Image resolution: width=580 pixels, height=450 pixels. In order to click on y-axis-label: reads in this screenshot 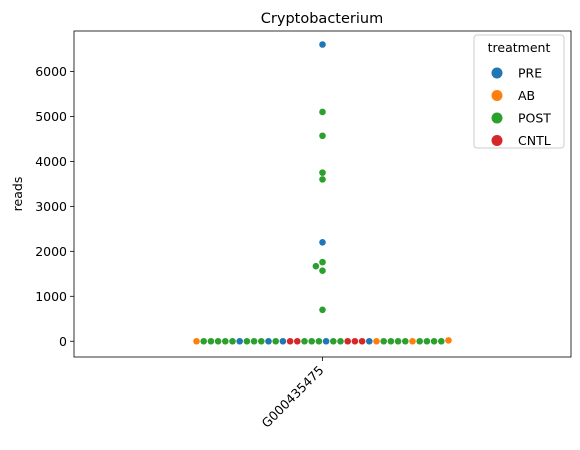, I will do `click(17, 194)`.